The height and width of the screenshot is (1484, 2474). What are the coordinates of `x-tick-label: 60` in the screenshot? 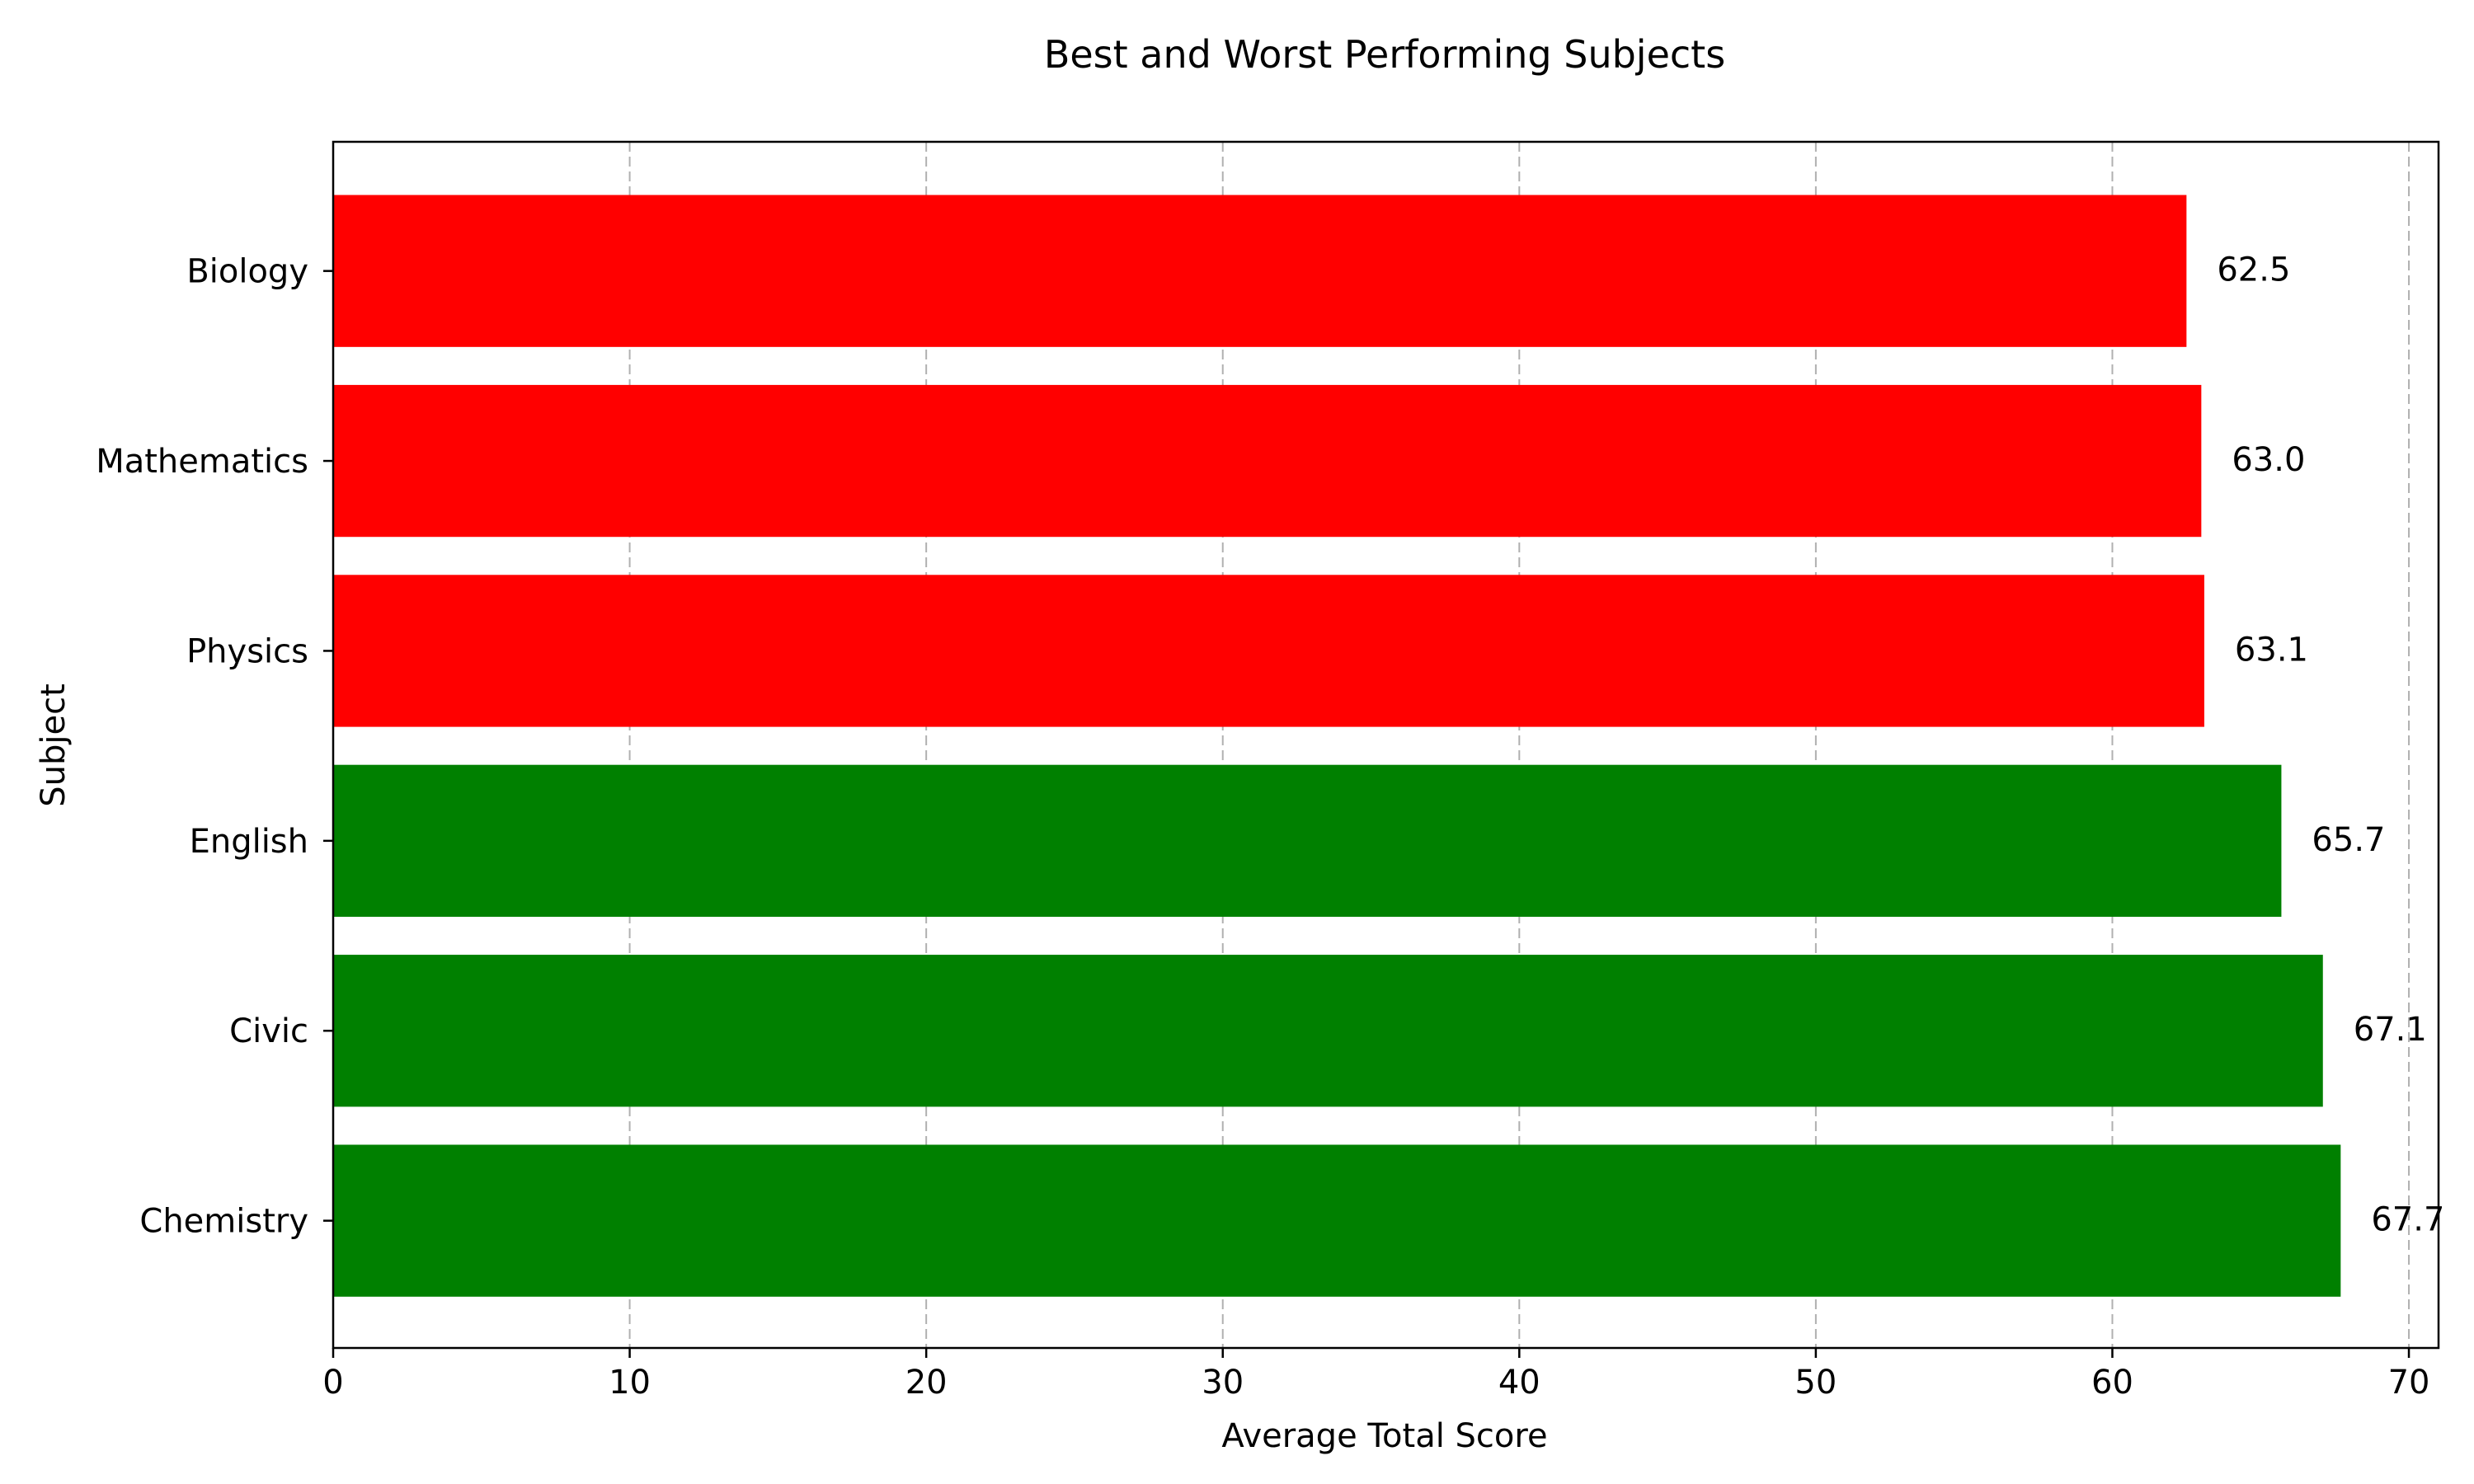 It's located at (2112, 1383).